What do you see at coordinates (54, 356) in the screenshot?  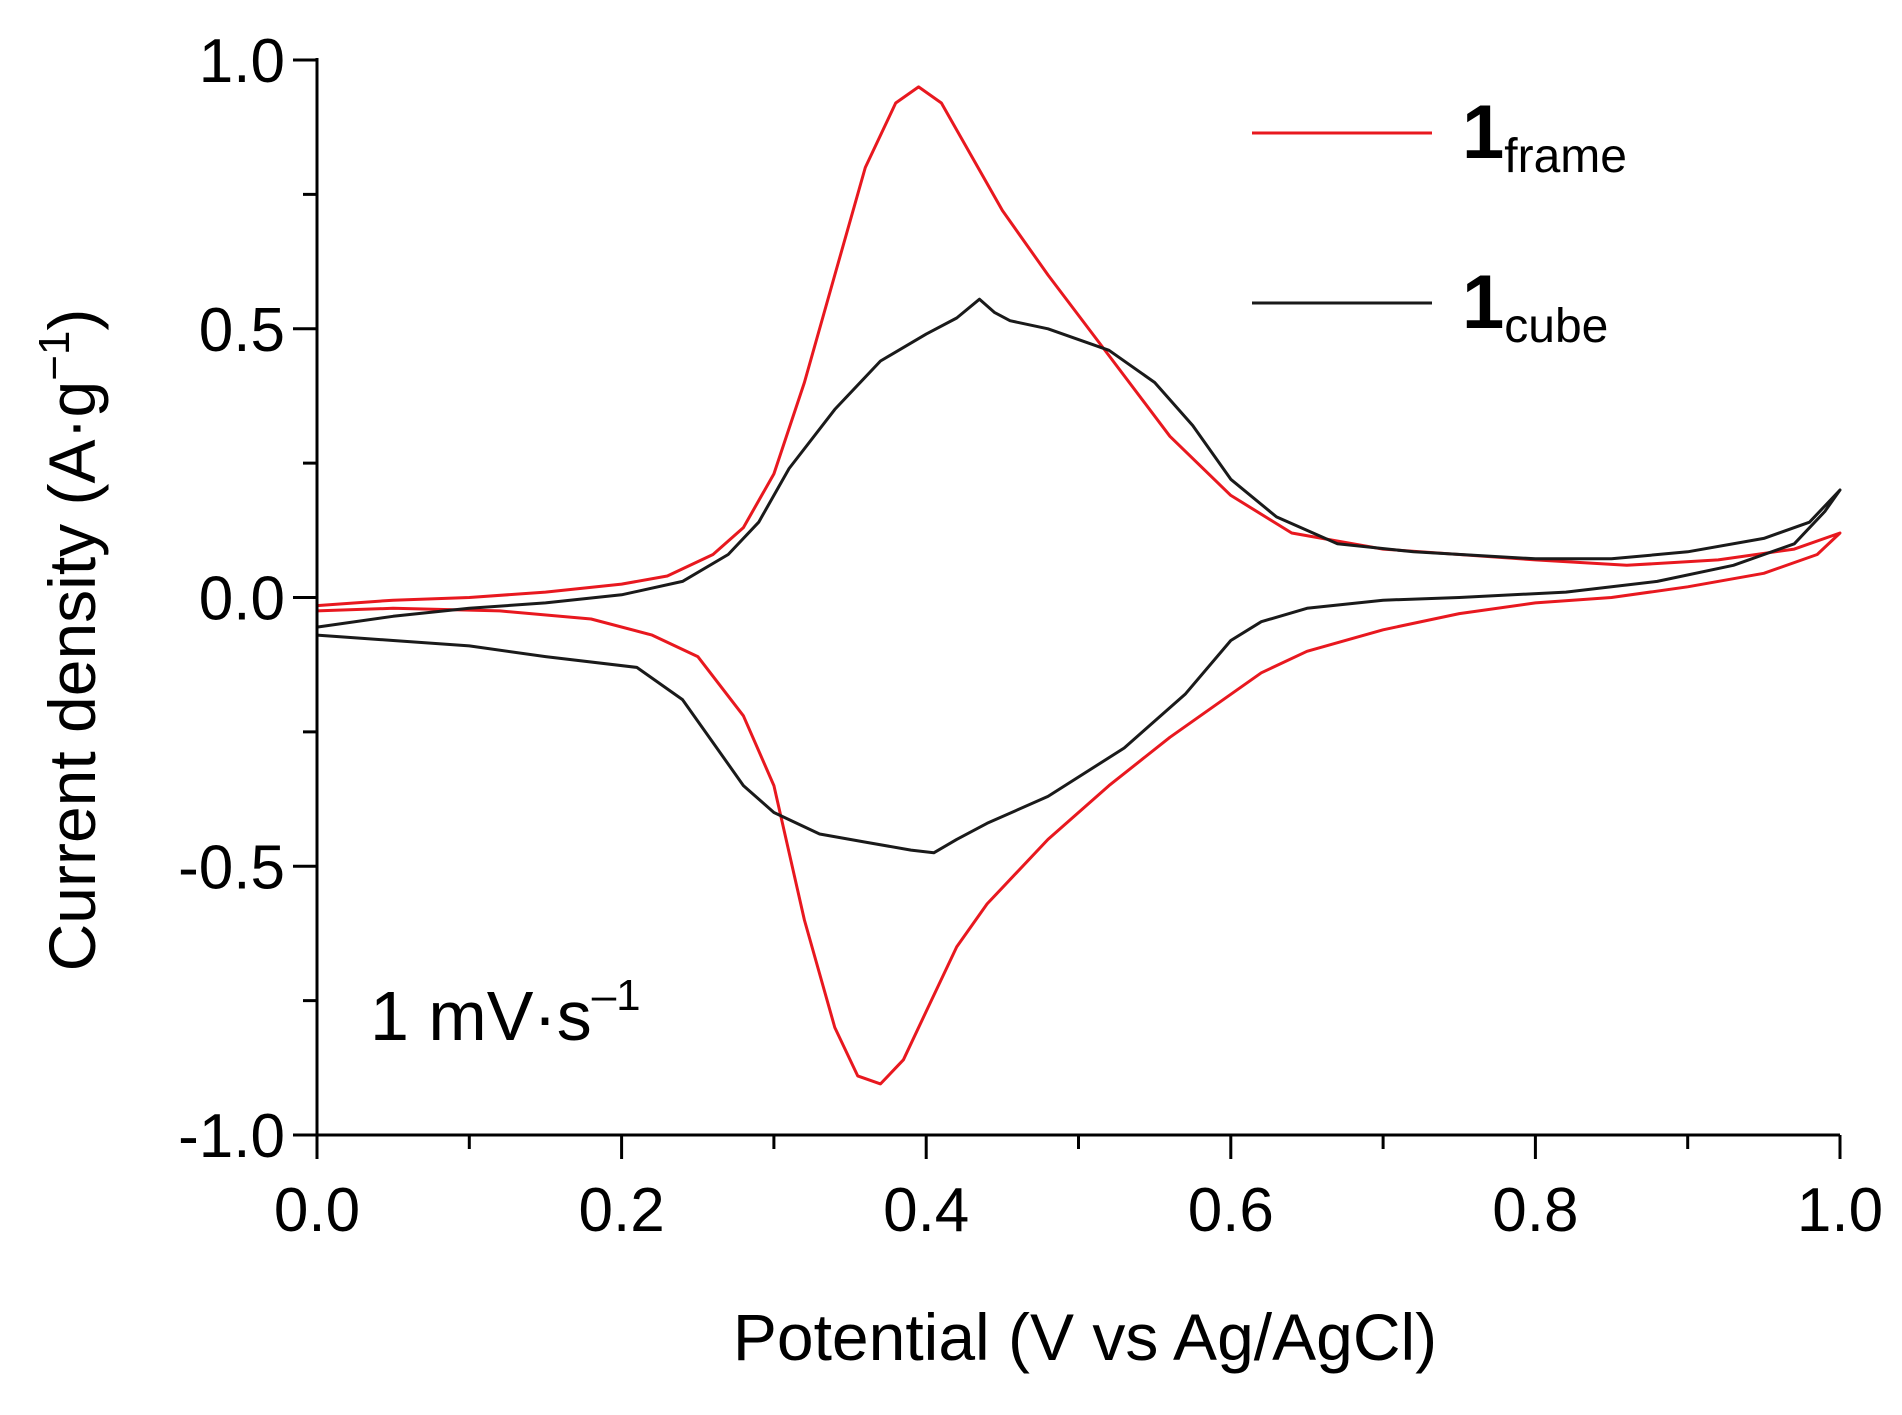 I see `y-axis-title-sup: −1` at bounding box center [54, 356].